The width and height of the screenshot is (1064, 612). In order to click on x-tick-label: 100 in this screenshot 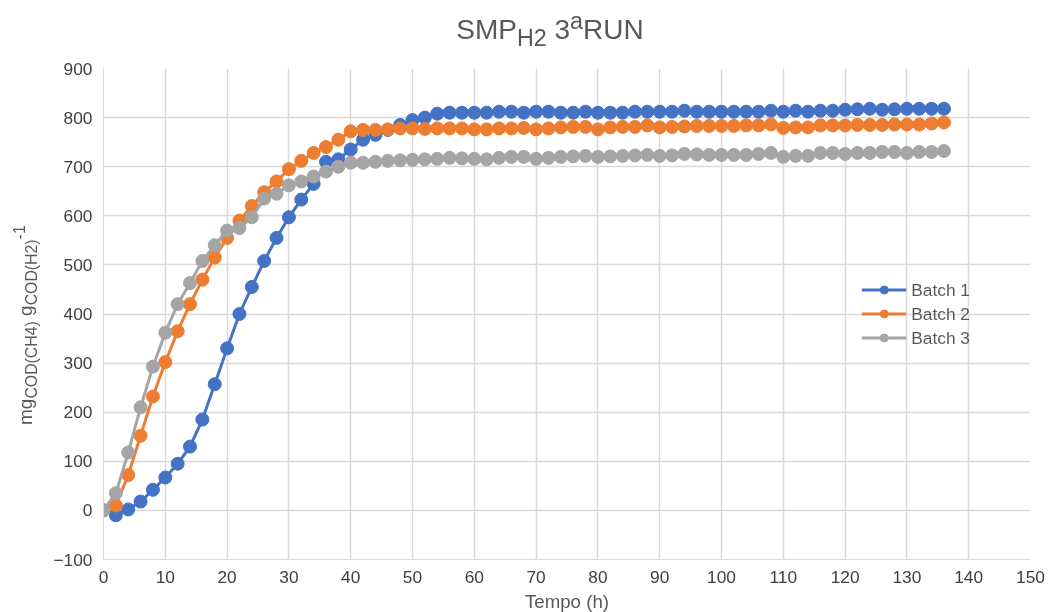, I will do `click(721, 576)`.